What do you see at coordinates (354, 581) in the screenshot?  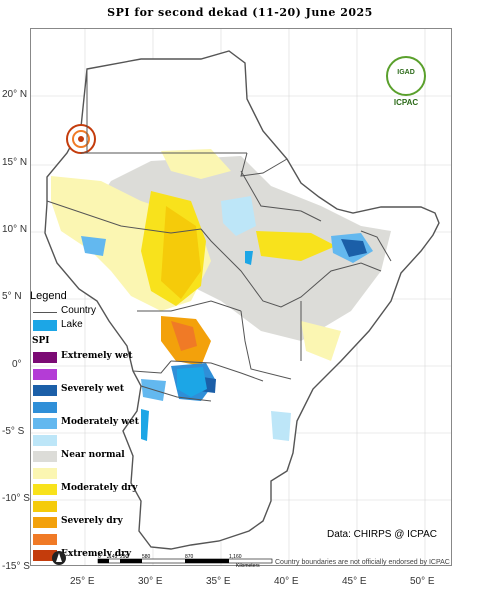 I see `lon-tick-45e: 45° E` at bounding box center [354, 581].